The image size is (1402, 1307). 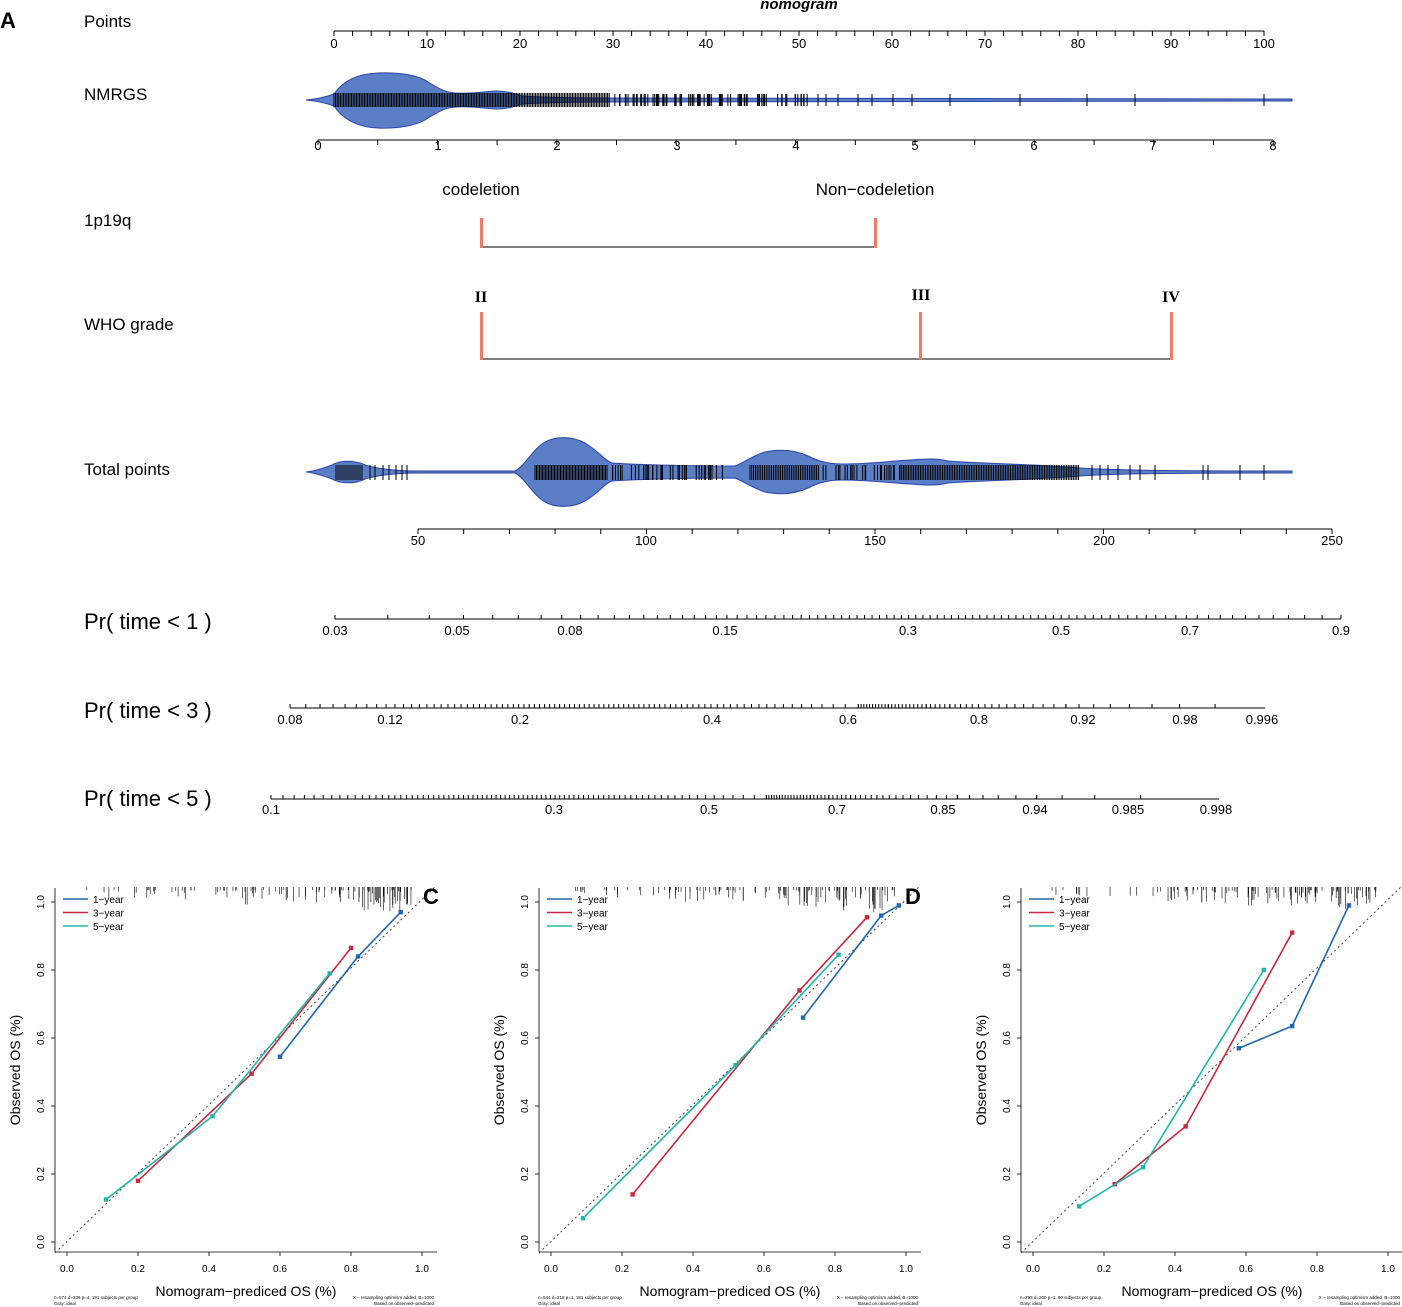 What do you see at coordinates (246, 1291) in the screenshot?
I see `x-axis-title: Nomogram−prediced OS (%)` at bounding box center [246, 1291].